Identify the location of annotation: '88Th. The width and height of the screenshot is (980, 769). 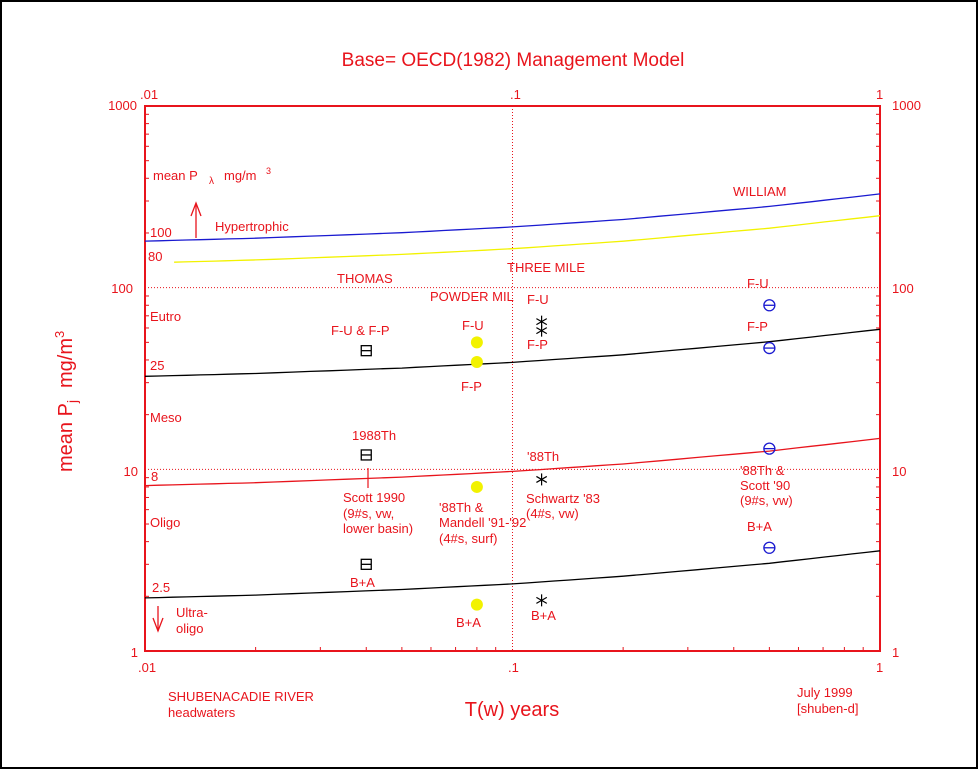
(543, 456).